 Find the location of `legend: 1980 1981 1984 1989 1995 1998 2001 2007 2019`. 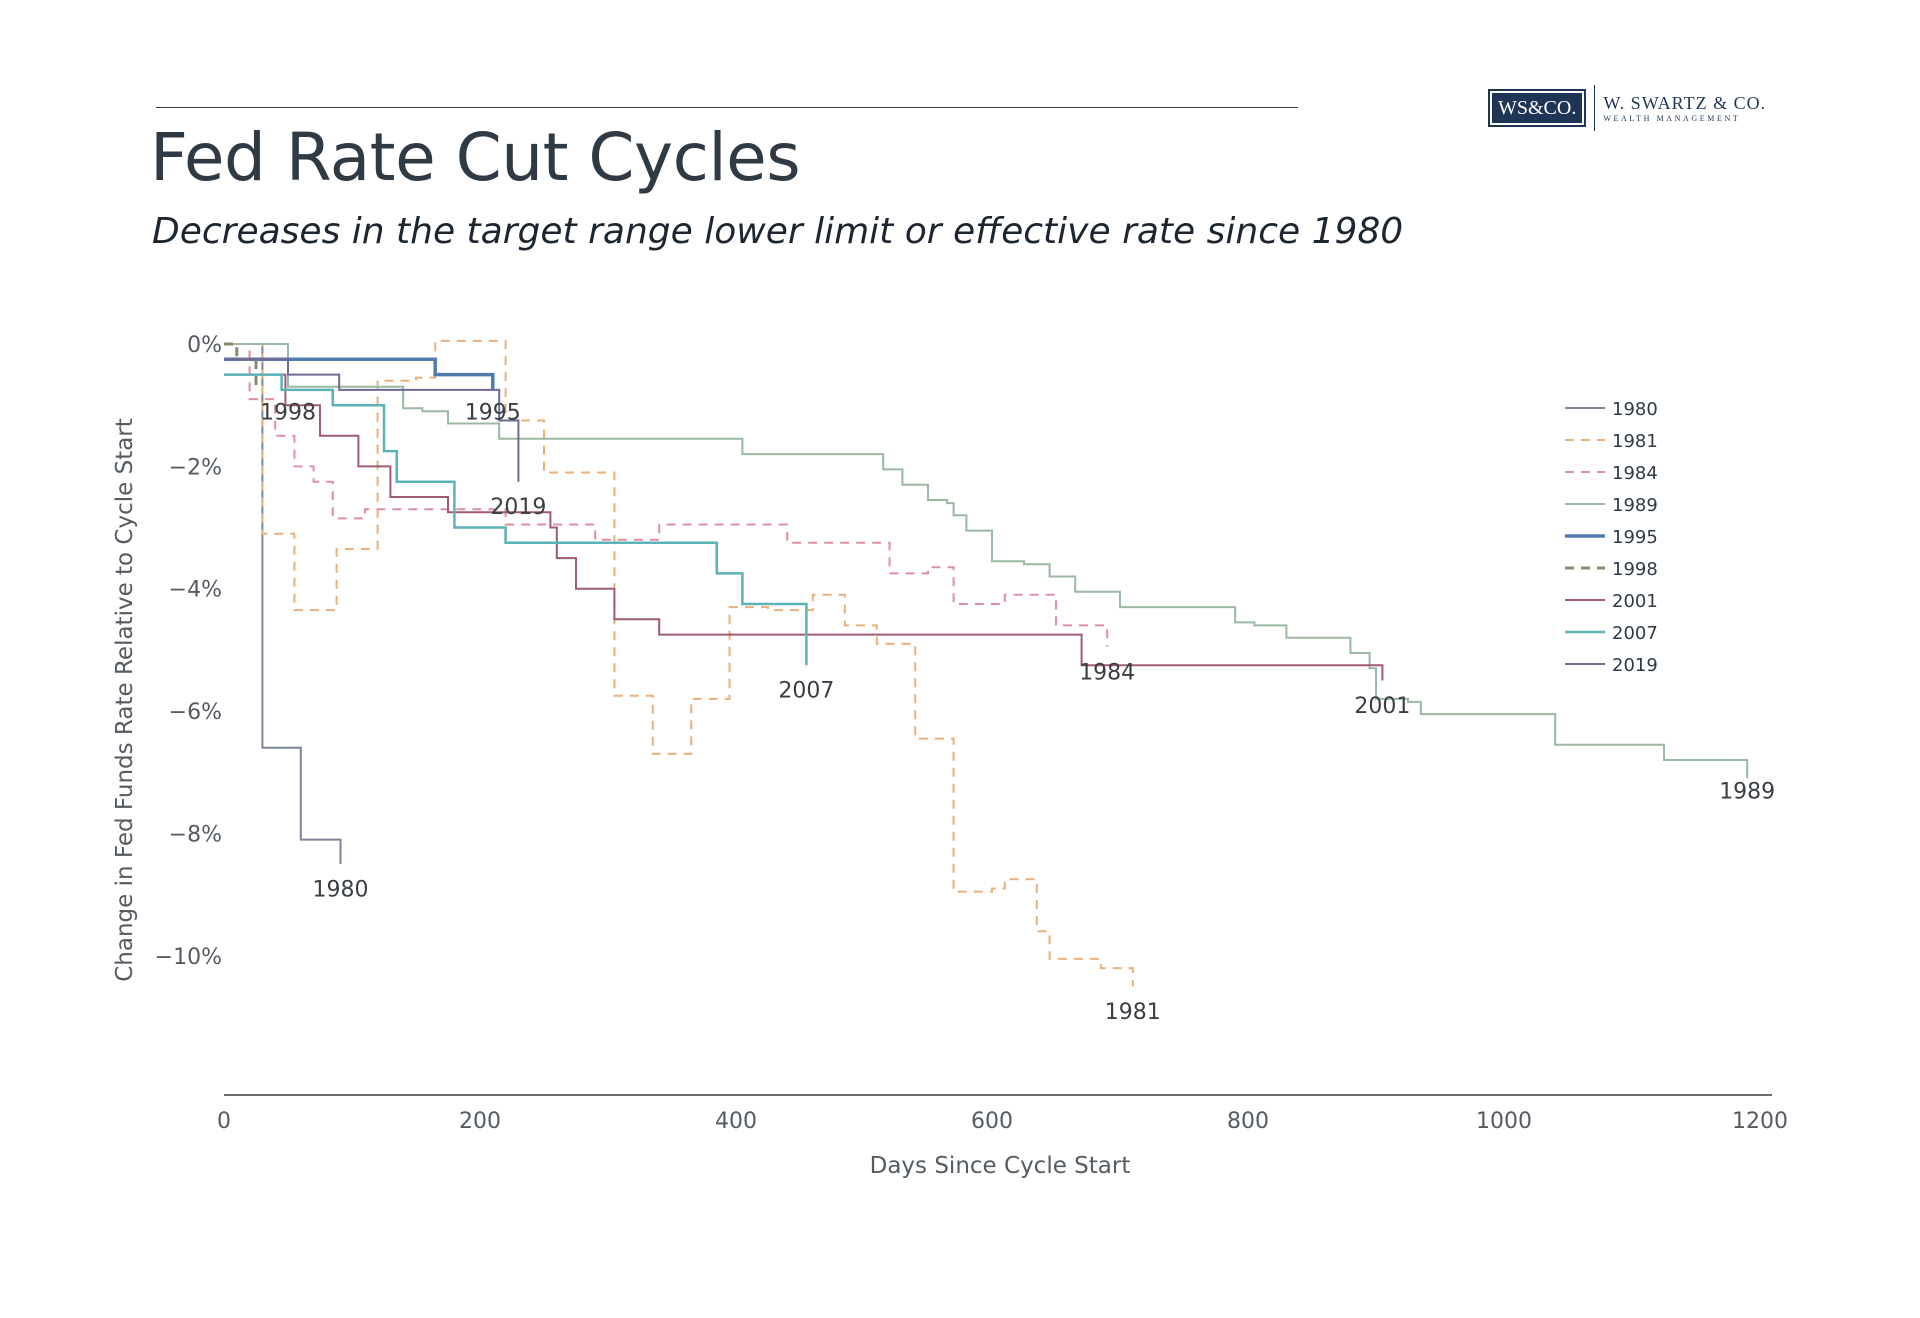

legend: 1980 1981 1984 1989 1995 1998 2001 2007 2019 is located at coordinates (1611, 537).